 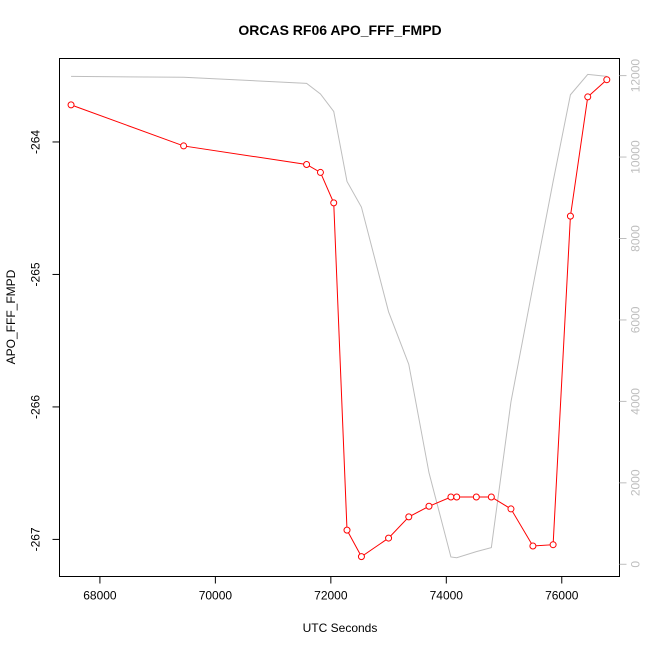 What do you see at coordinates (636, 157) in the screenshot?
I see `y2-tick-label: 10000` at bounding box center [636, 157].